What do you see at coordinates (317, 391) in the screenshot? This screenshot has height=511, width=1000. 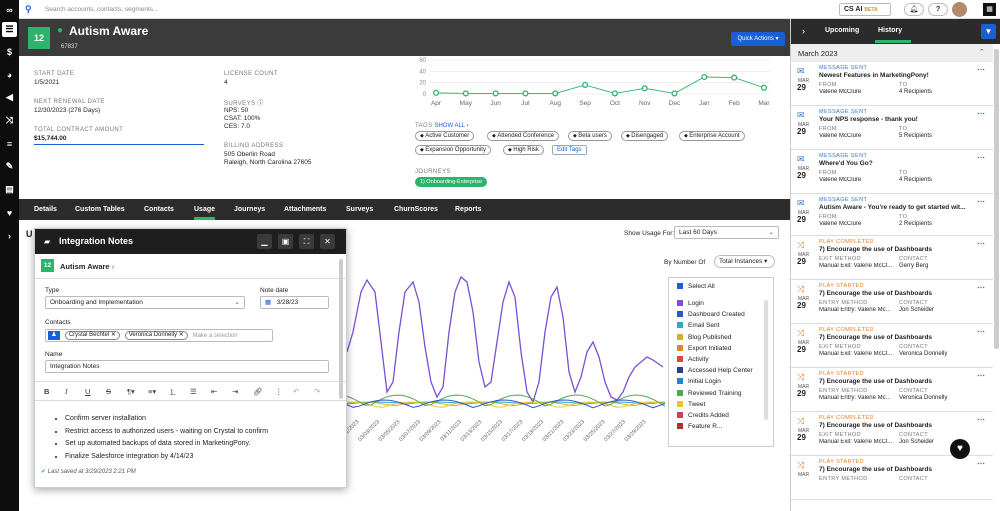 I see `redo-icon: ↷` at bounding box center [317, 391].